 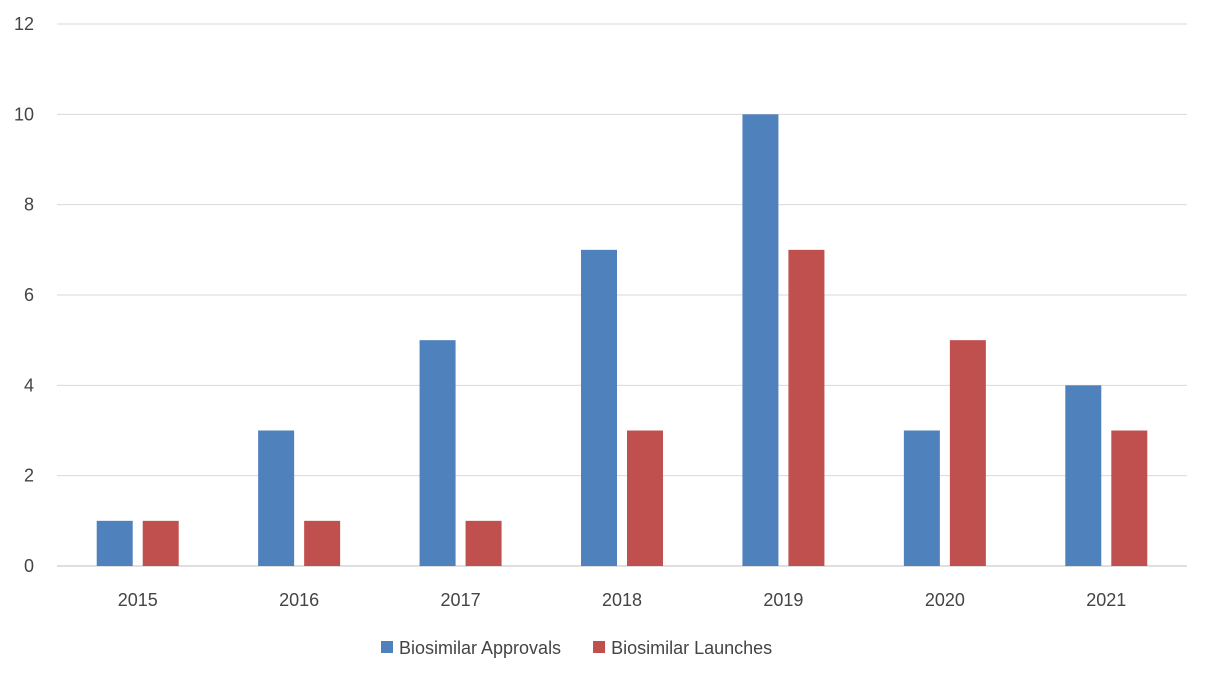 I want to click on x-tick-label: 2018, so click(x=622, y=600).